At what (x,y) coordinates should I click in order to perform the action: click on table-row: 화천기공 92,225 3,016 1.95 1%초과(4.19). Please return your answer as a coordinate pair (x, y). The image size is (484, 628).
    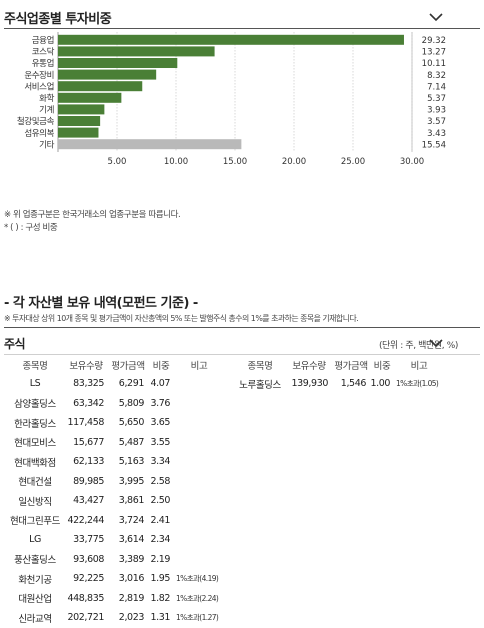
    Looking at the image, I should click on (115, 579).